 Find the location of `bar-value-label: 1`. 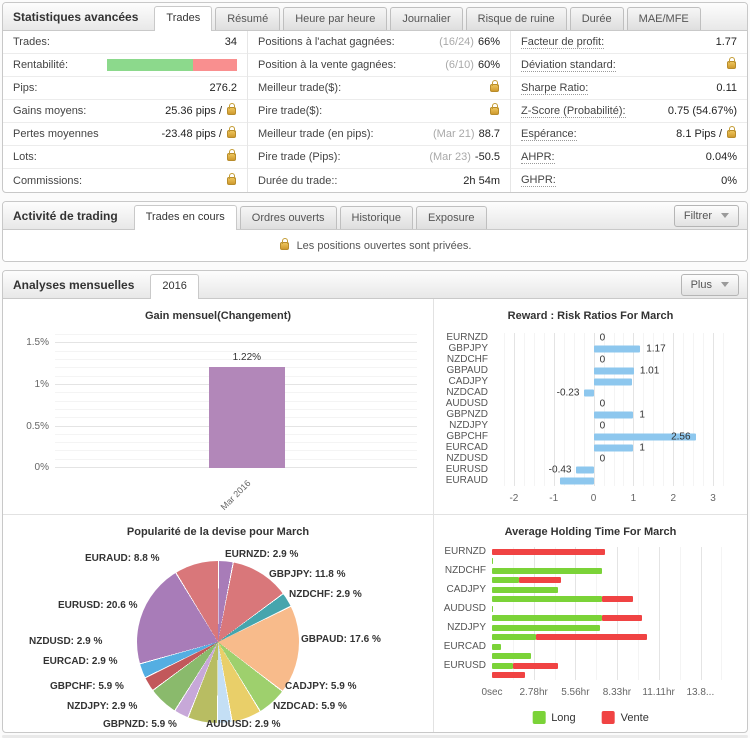

bar-value-label: 1 is located at coordinates (642, 448).